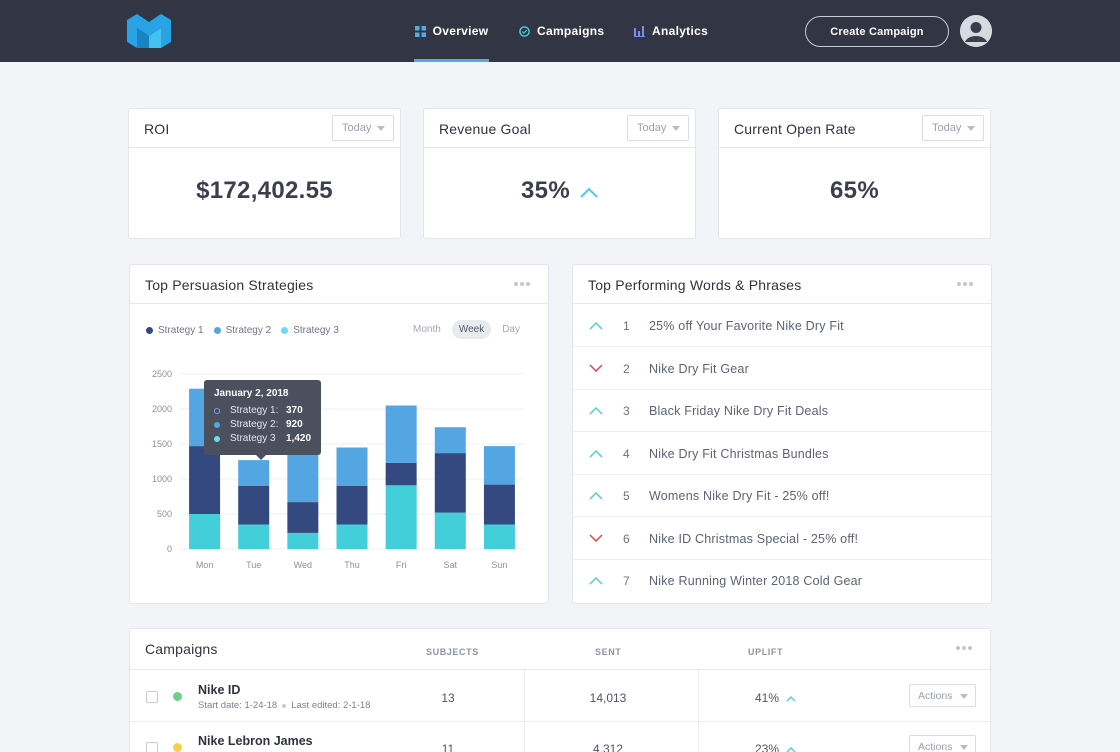 The height and width of the screenshot is (752, 1120). Describe the element at coordinates (756, 581) in the screenshot. I see `word-phrase: Nike Running Winter 2018 Cold Gear` at that location.